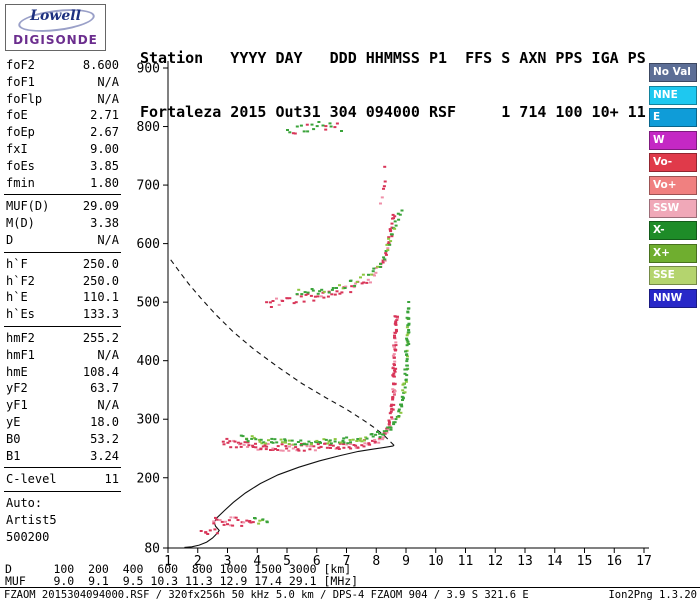 The image size is (700, 600). What do you see at coordinates (104, 421) in the screenshot?
I see `param-value: 18.0` at bounding box center [104, 421].